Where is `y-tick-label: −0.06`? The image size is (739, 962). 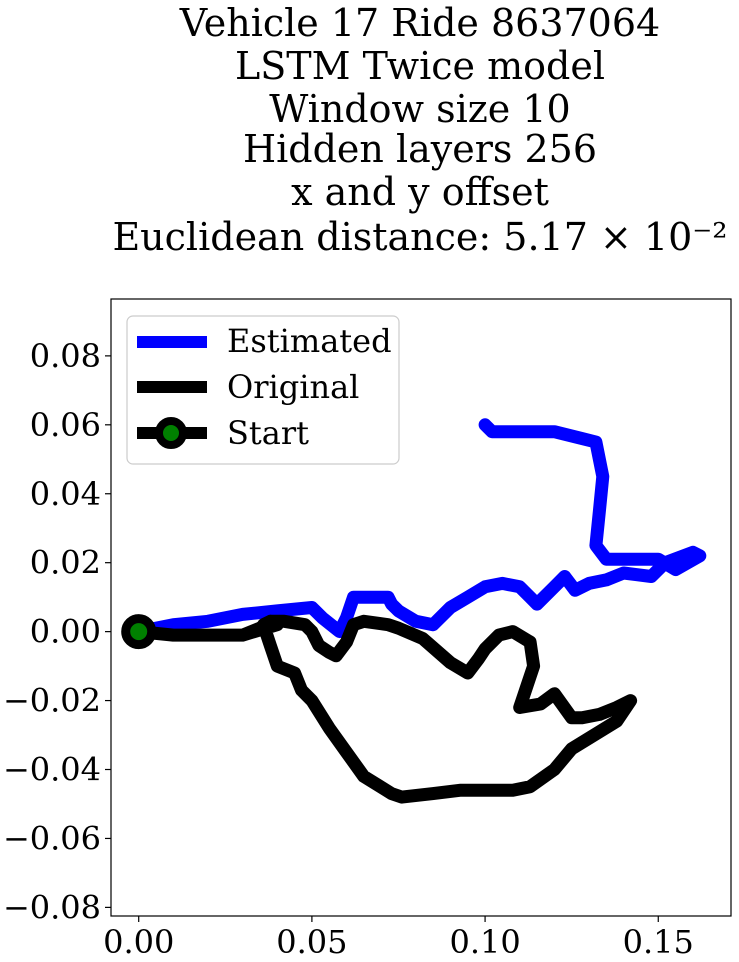
y-tick-label: −0.06 is located at coordinates (52, 838).